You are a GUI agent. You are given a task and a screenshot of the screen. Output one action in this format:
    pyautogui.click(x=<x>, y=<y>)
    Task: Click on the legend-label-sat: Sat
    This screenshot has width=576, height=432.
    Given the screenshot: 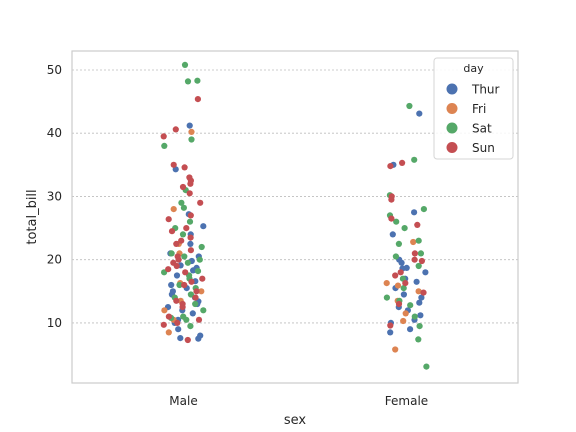 What is the action you would take?
    pyautogui.click(x=482, y=129)
    